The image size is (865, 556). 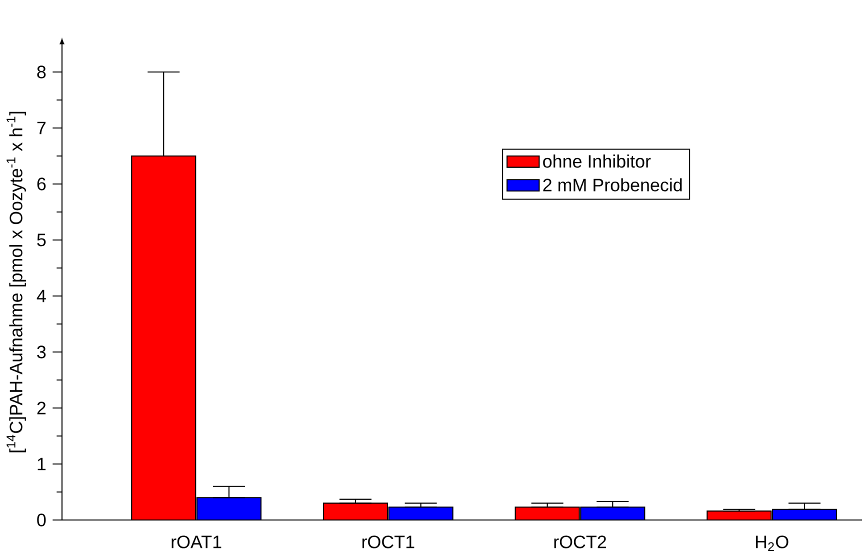 What do you see at coordinates (41, 184) in the screenshot?
I see `y-tick-label: 6` at bounding box center [41, 184].